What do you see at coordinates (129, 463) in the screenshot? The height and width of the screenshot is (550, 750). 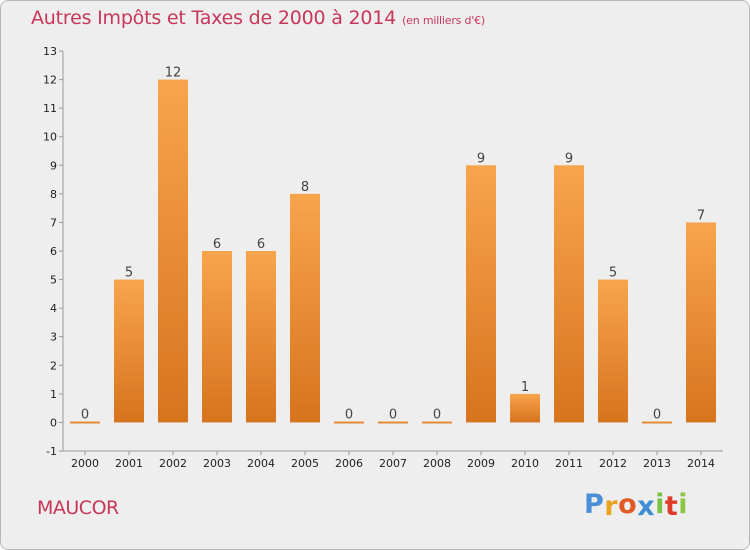 I see `x-tick-label: 2001` at bounding box center [129, 463].